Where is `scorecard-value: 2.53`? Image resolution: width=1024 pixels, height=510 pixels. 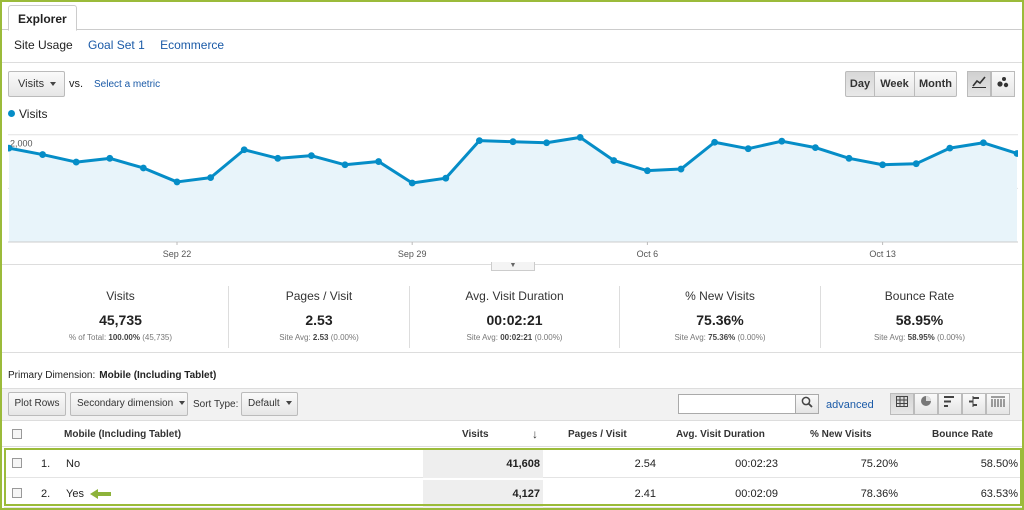
scorecard-value: 2.53 is located at coordinates (319, 320).